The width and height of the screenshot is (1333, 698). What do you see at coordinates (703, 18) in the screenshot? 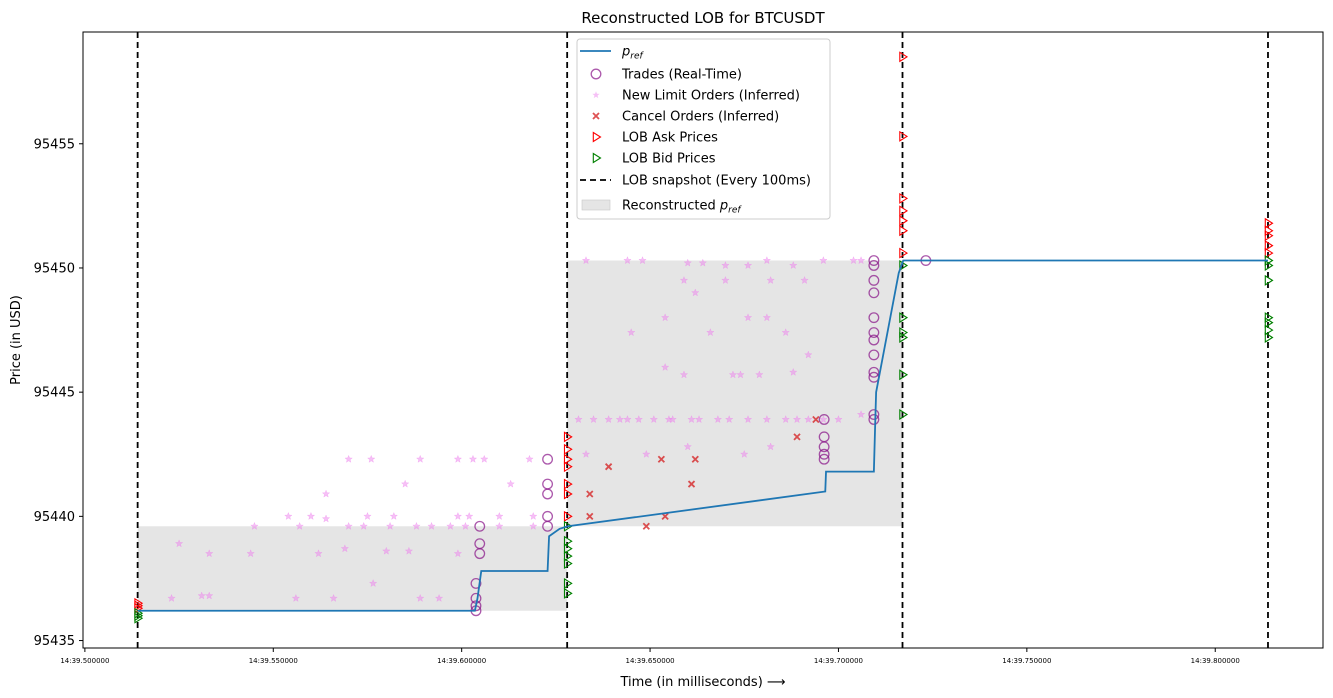
I see `chart-title: Reconstructed LOB for BTCUSDT` at bounding box center [703, 18].